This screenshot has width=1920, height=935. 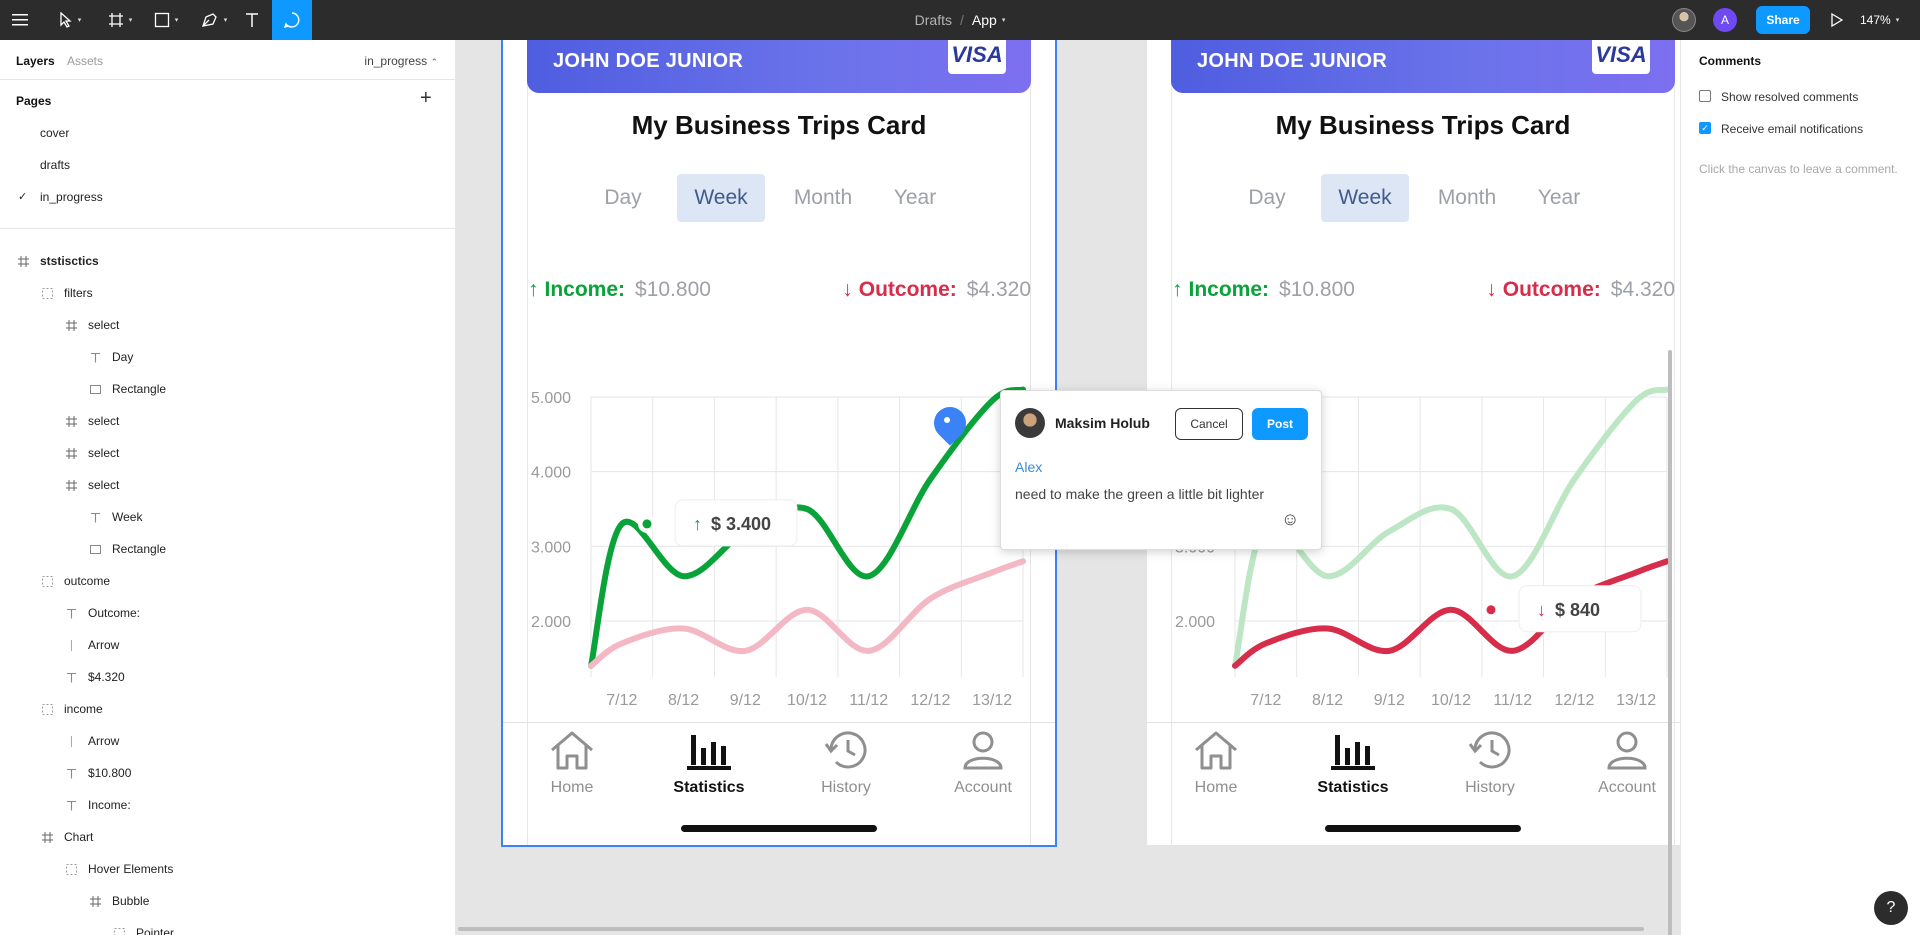 I want to click on comments-hint: Click the canvas to leave a comment., so click(x=1798, y=169).